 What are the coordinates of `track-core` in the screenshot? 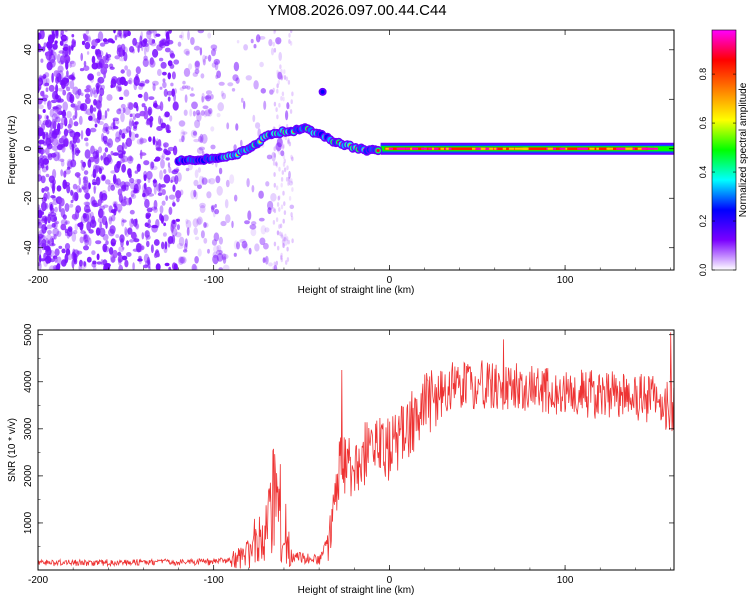 It's located at (378, 150).